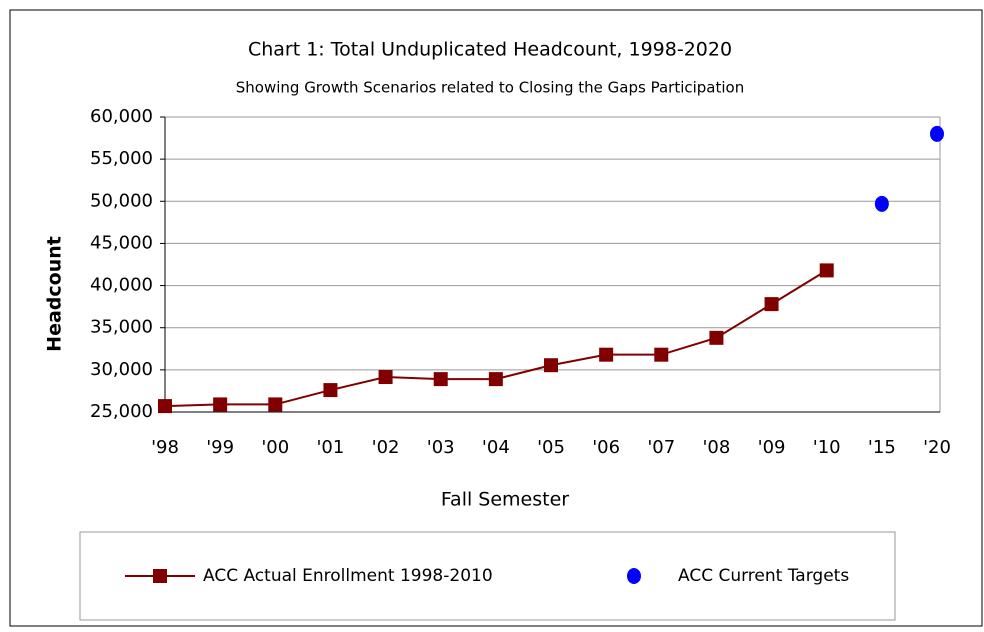 This screenshot has height=632, width=984. I want to click on x-axis-label: Fall Semester, so click(505, 500).